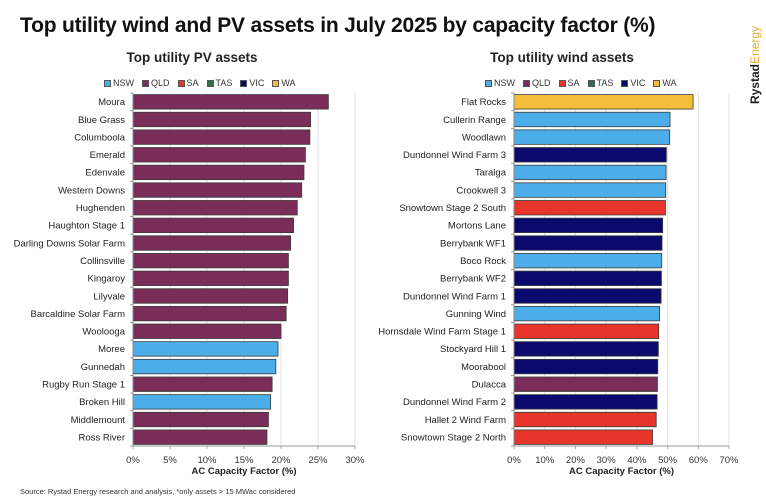 This screenshot has height=500, width=766. What do you see at coordinates (192, 57) in the screenshot?
I see `pv-chart-title: Top utility PV assets` at bounding box center [192, 57].